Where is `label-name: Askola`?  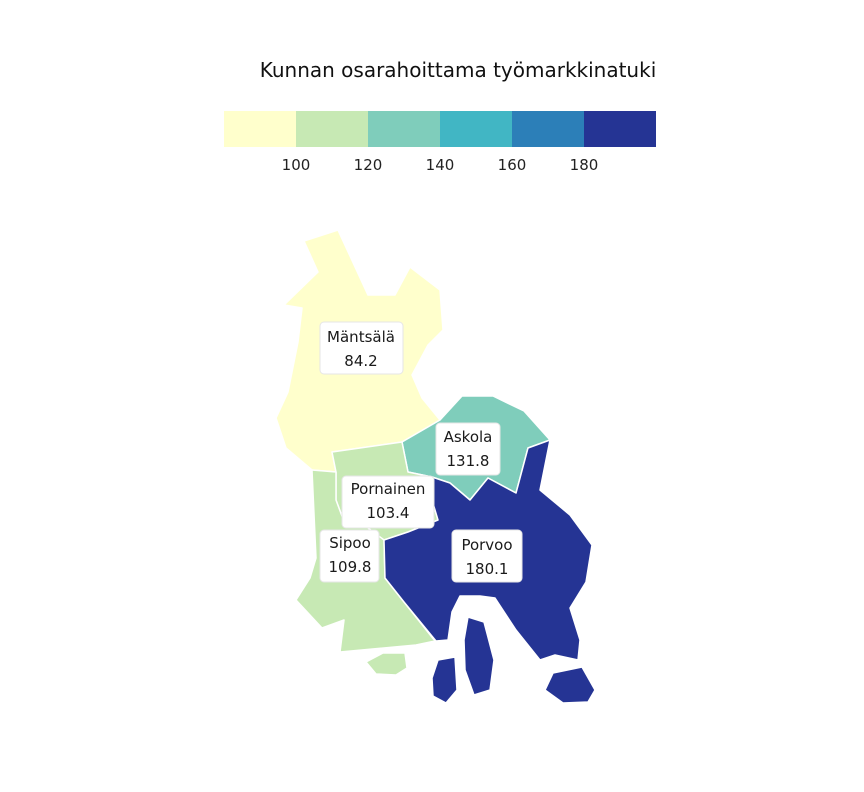
label-name: Askola is located at coordinates (468, 437).